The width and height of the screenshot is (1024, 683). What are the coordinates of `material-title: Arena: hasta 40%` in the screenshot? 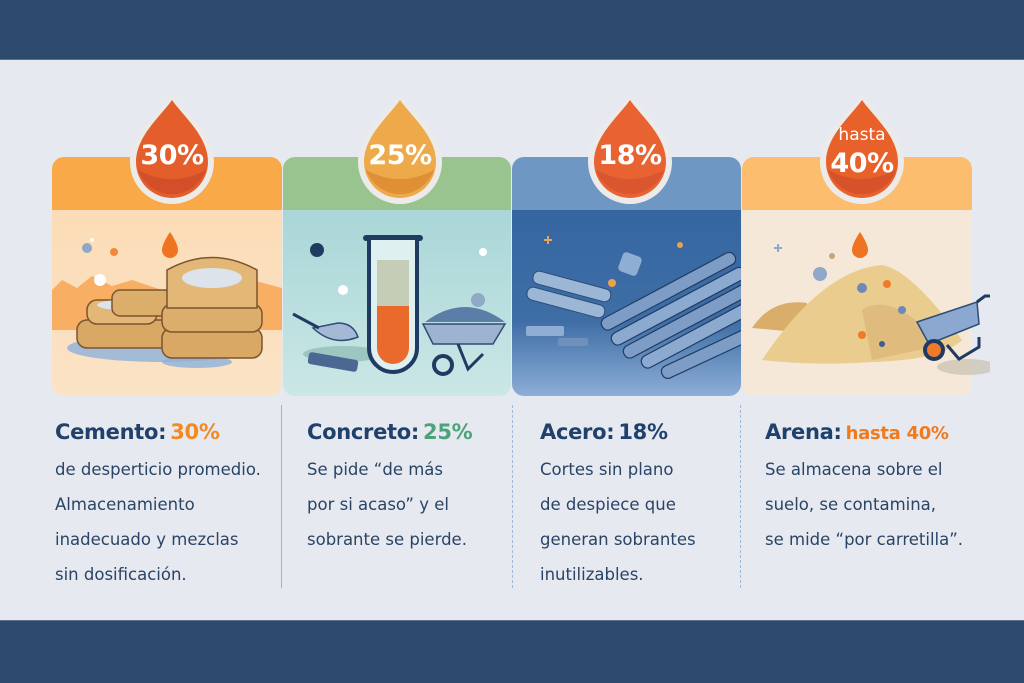 It's located at (885, 432).